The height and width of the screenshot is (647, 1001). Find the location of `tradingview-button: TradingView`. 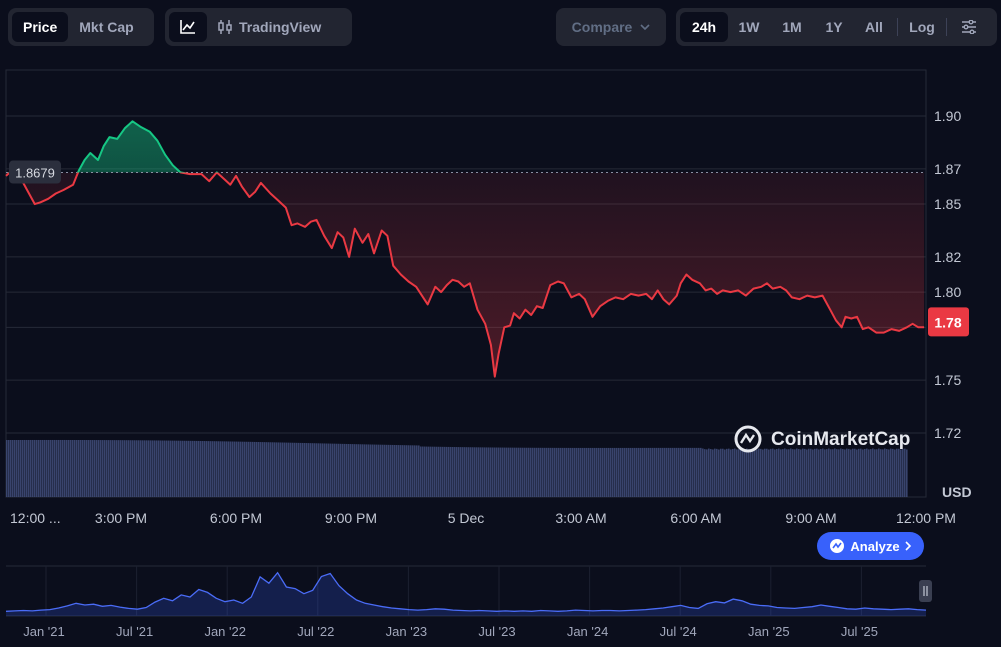

tradingview-button: TradingView is located at coordinates (269, 27).